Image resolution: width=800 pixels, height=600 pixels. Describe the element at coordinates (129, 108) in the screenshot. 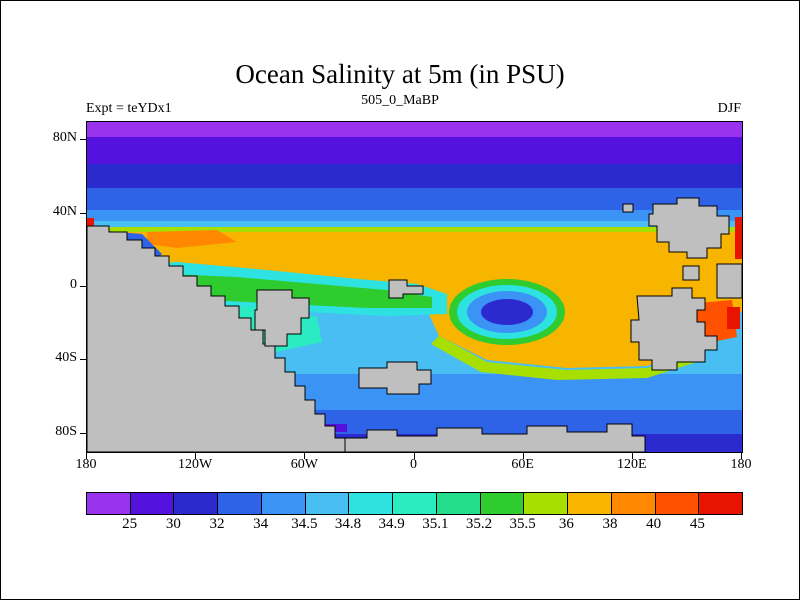

I see `experiment-label: Expt = teYDx1` at that location.